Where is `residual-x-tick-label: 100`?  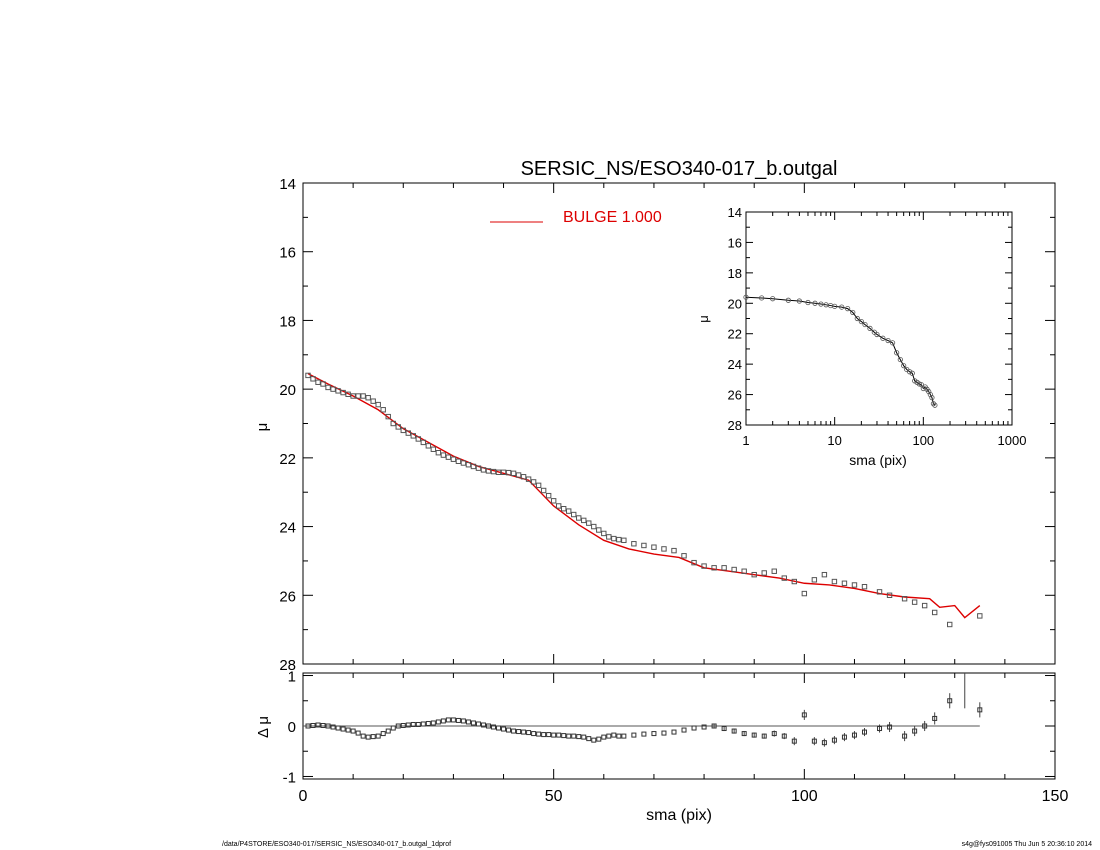 residual-x-tick-label: 100 is located at coordinates (804, 796).